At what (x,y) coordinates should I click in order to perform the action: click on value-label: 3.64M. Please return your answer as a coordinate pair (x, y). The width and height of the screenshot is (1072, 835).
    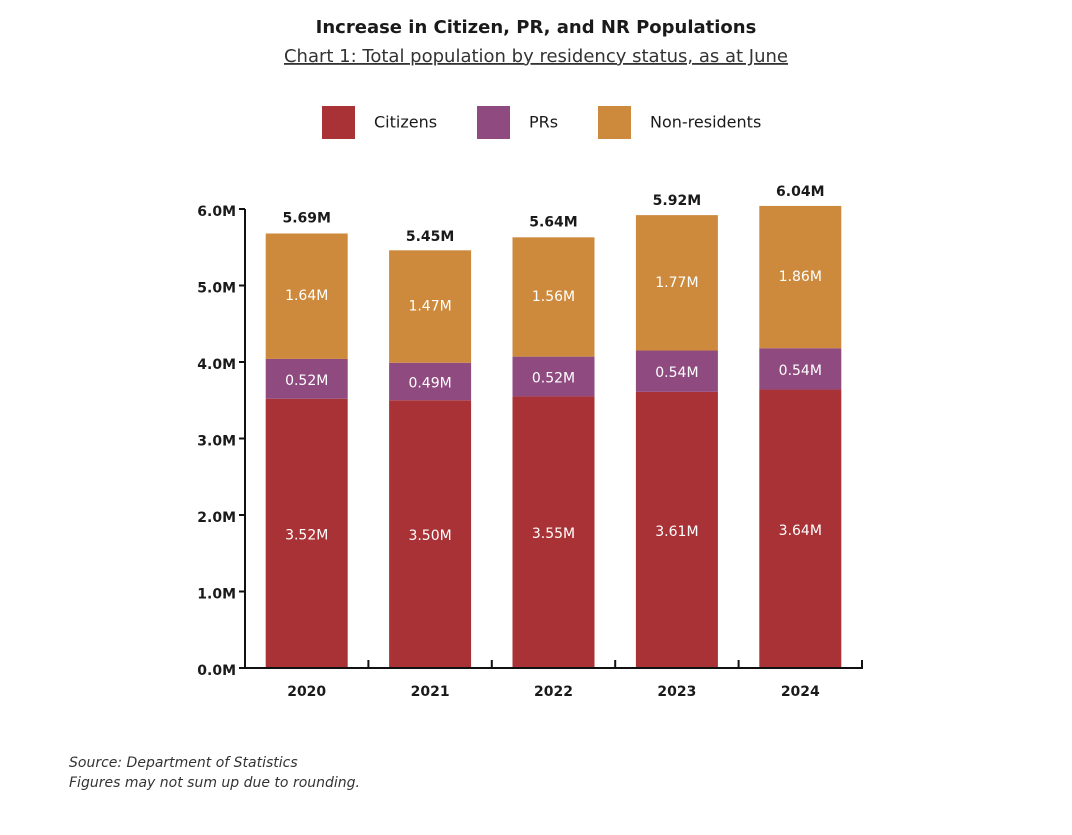
    Looking at the image, I should click on (800, 531).